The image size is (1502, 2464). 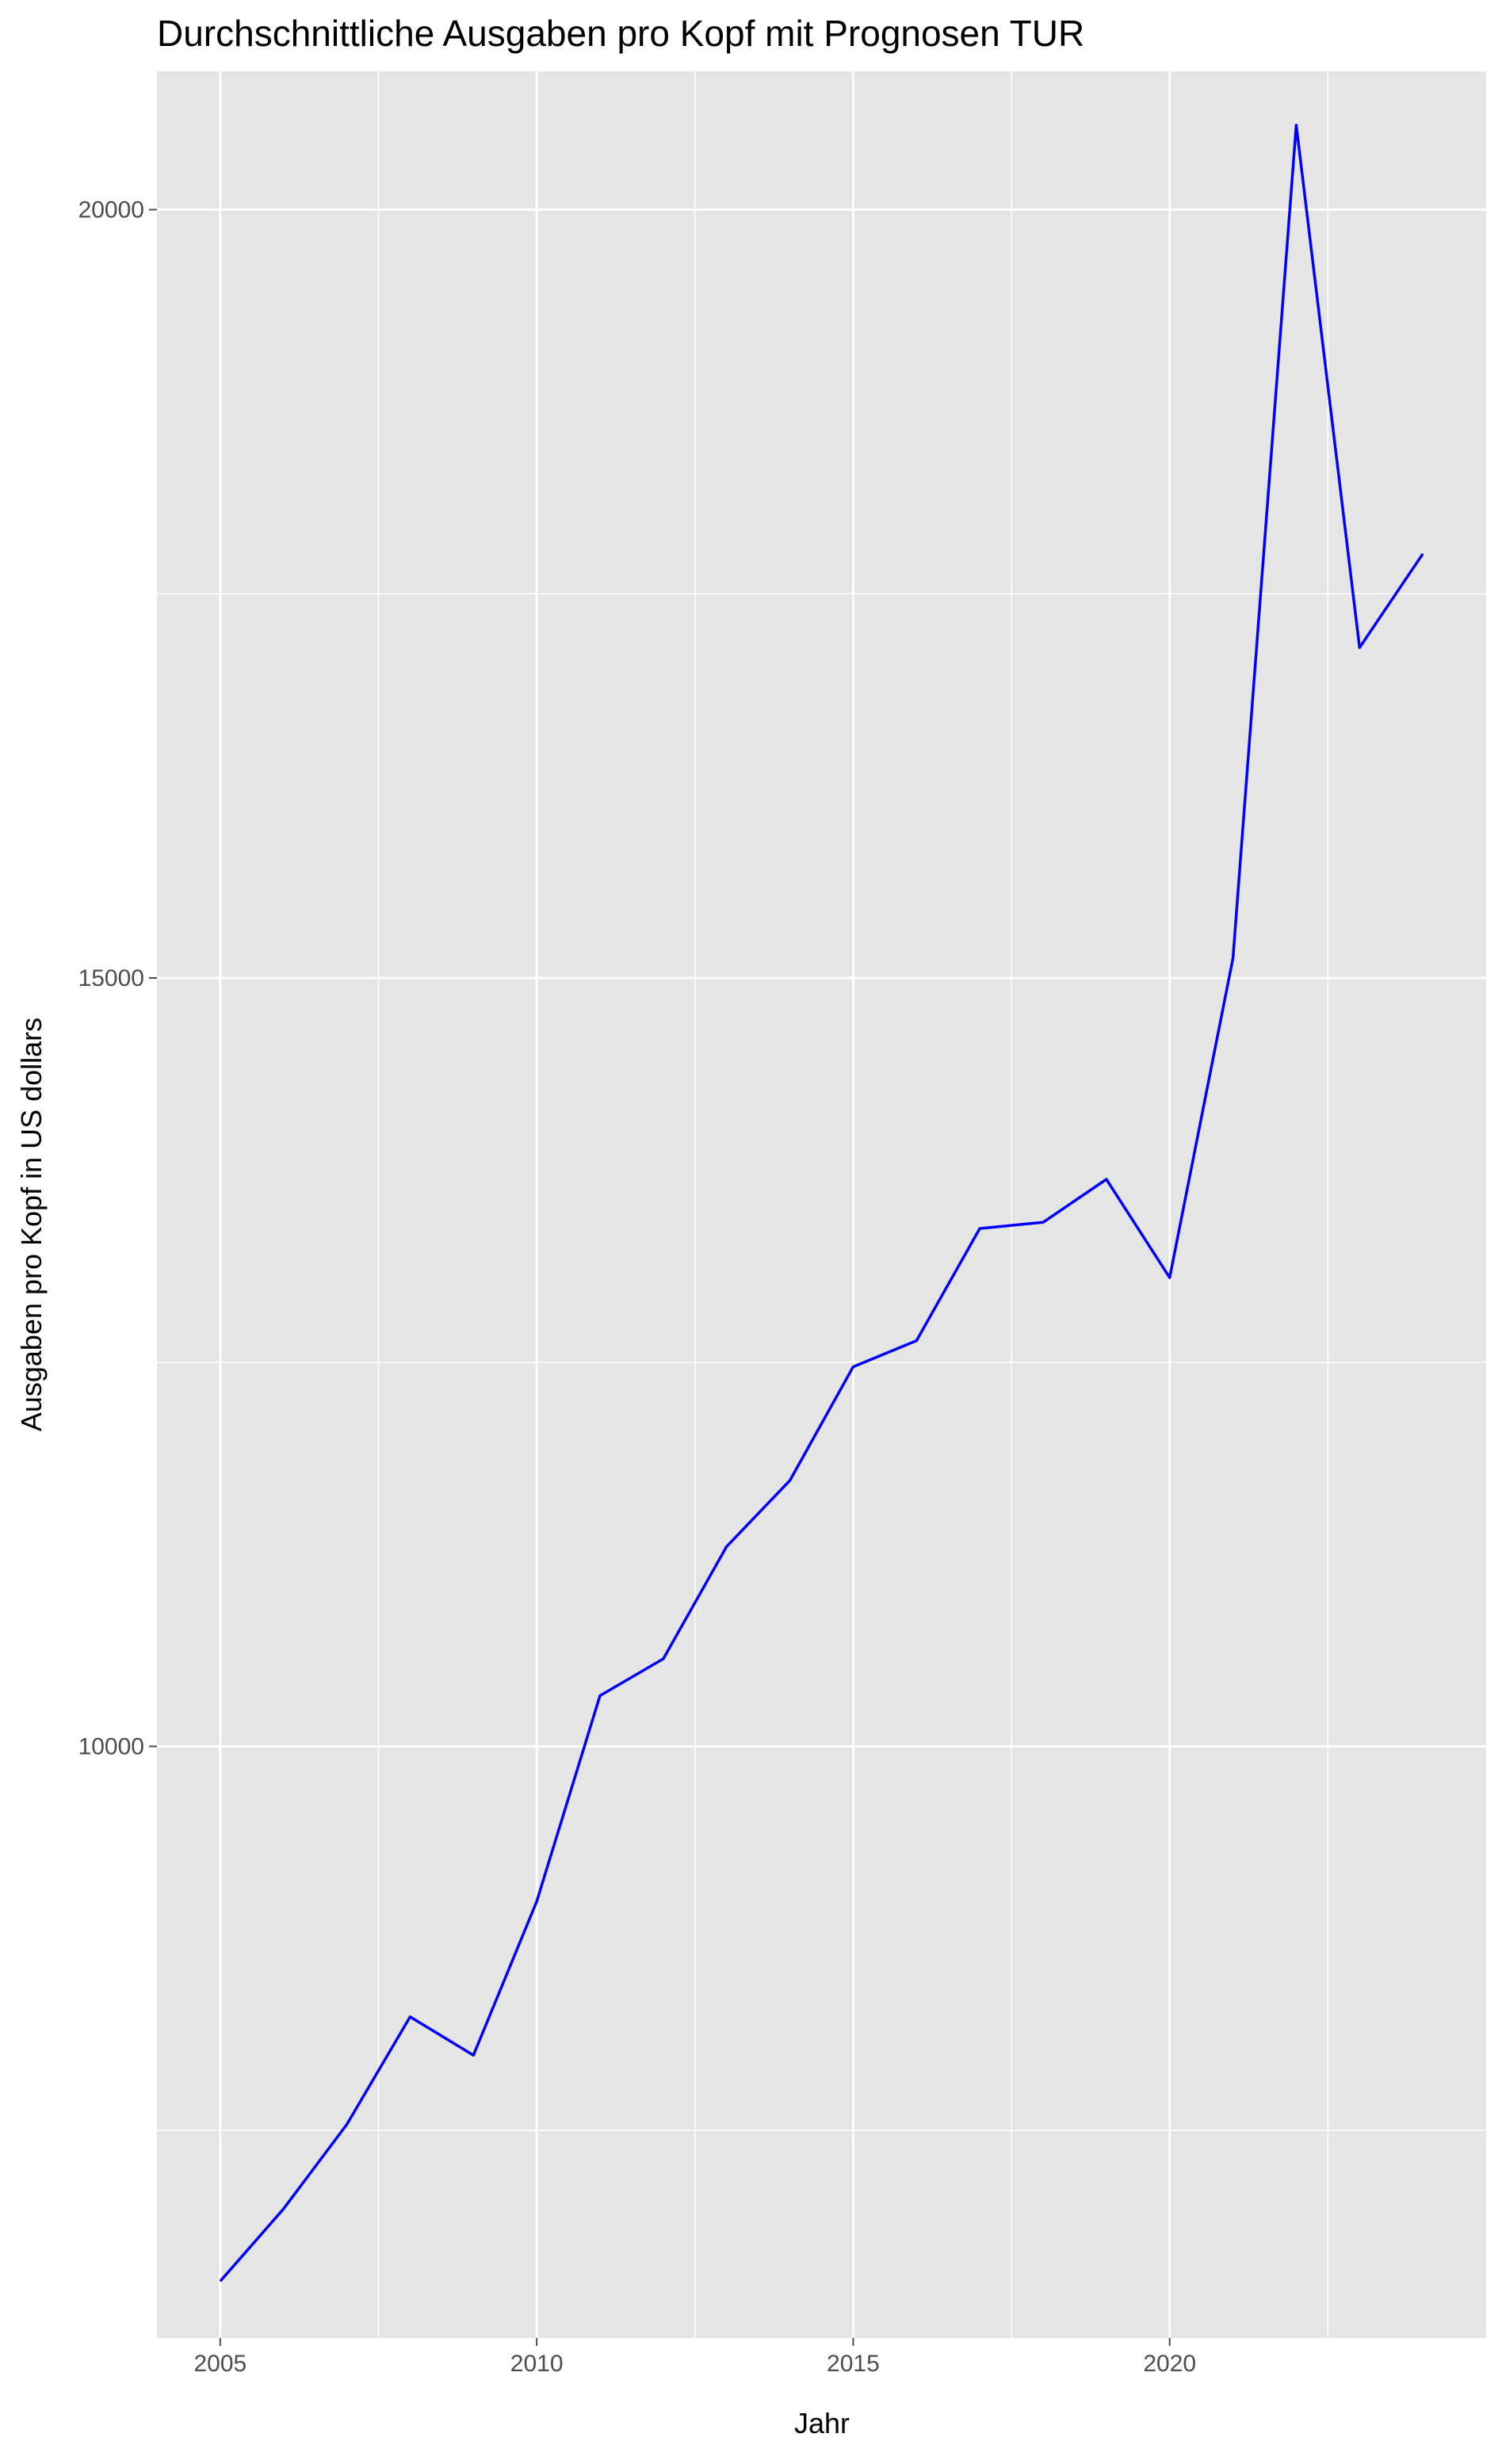 What do you see at coordinates (111, 1746) in the screenshot?
I see `y-tick-label: 10000` at bounding box center [111, 1746].